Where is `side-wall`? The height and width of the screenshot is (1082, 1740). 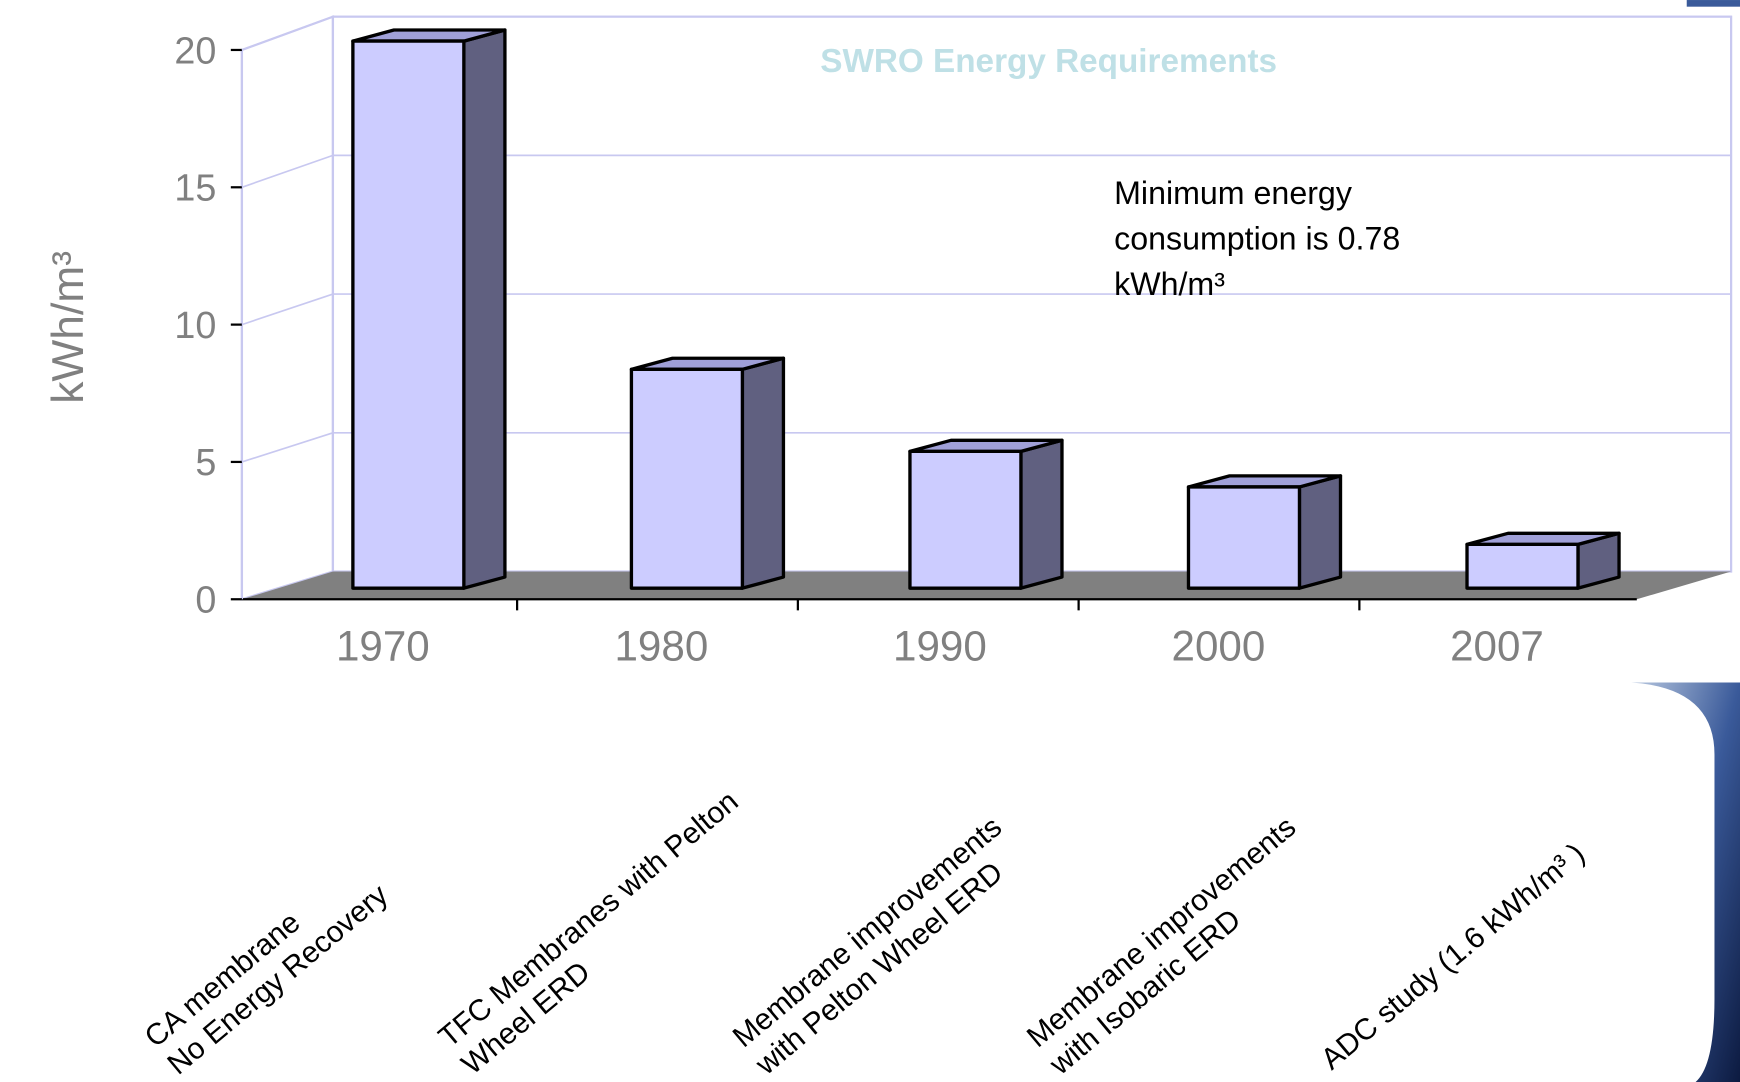
side-wall is located at coordinates (287, 308).